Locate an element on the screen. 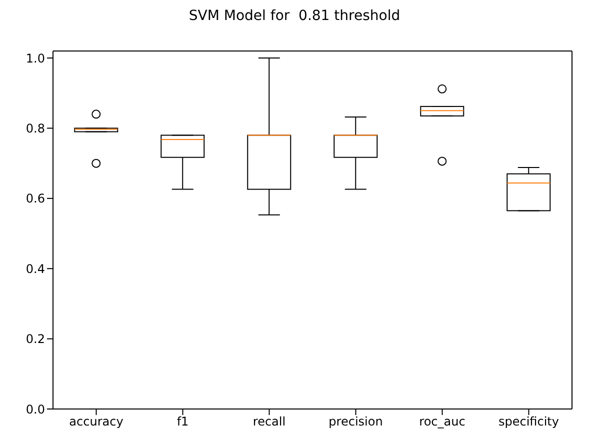  y-tick-label: 0.2 is located at coordinates (35, 339).